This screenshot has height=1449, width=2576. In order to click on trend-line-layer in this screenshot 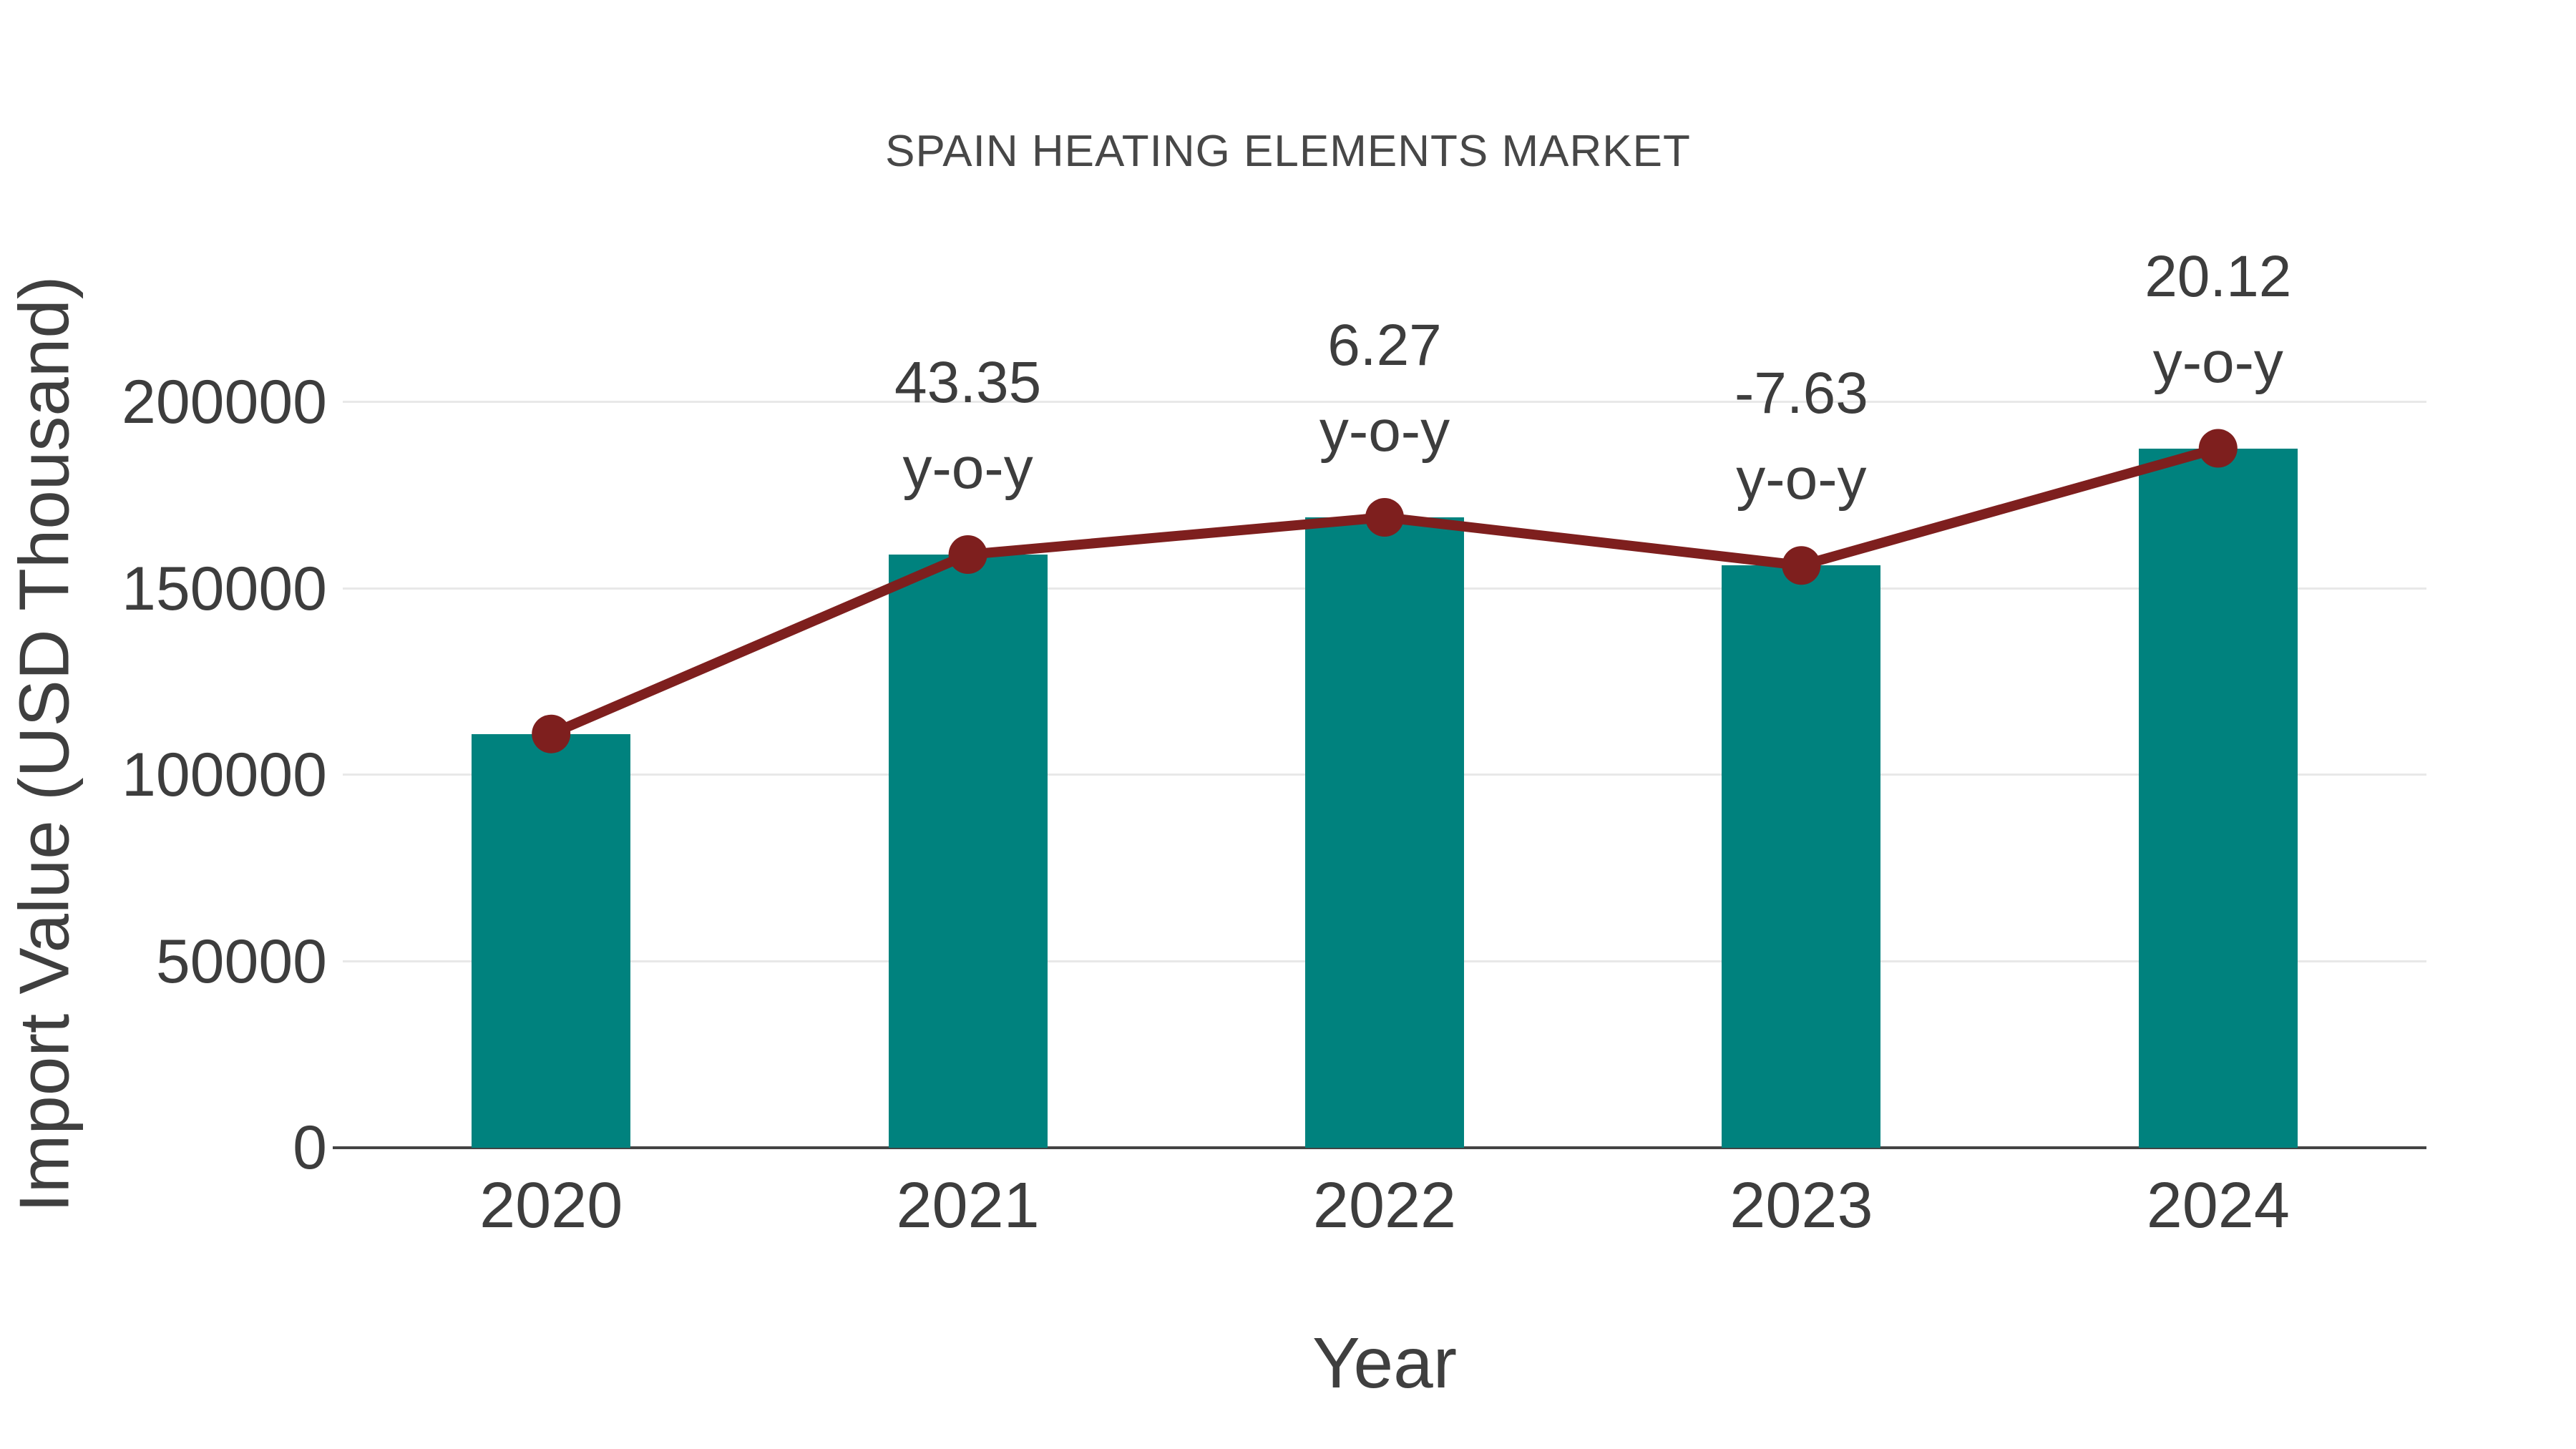, I will do `click(1385, 591)`.